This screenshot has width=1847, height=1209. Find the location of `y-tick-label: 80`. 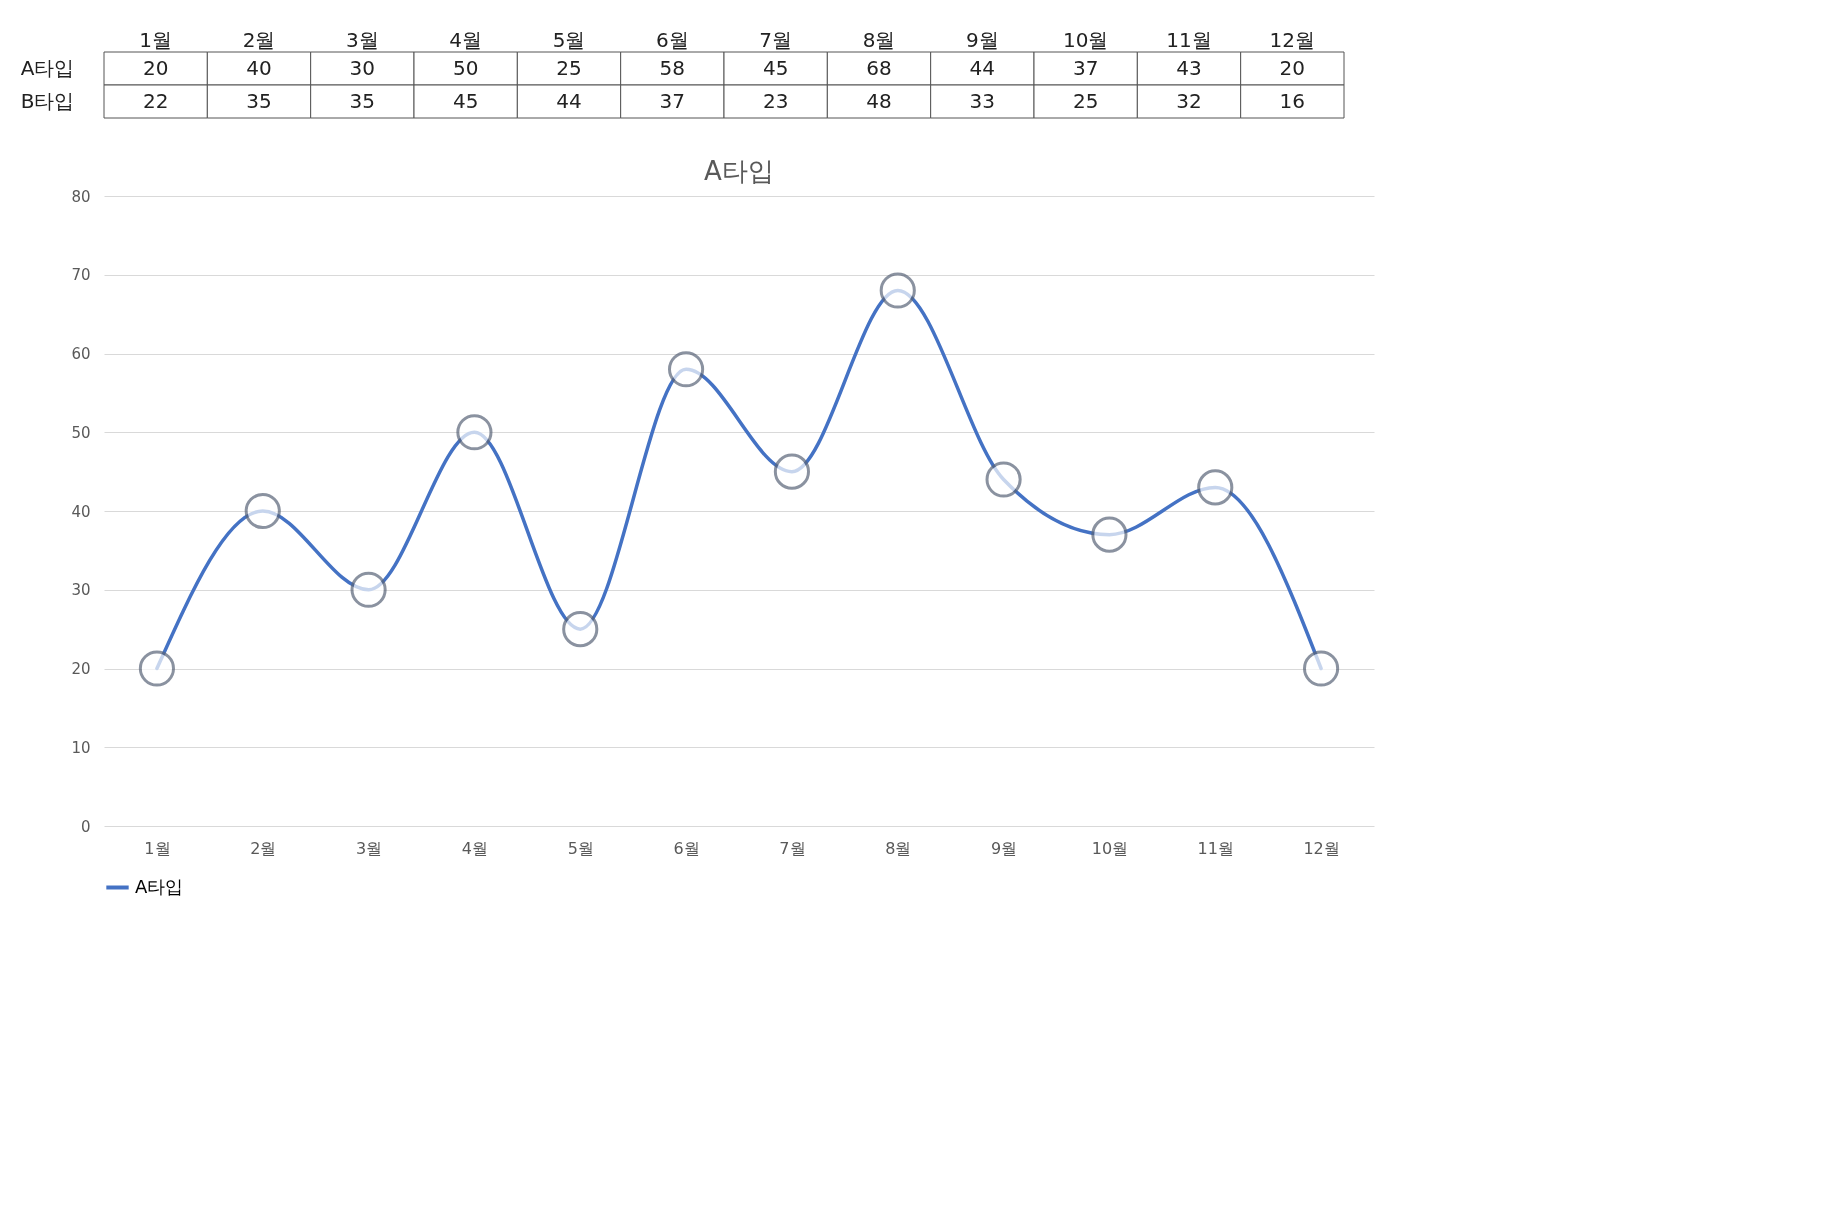

y-tick-label: 80 is located at coordinates (81, 196).